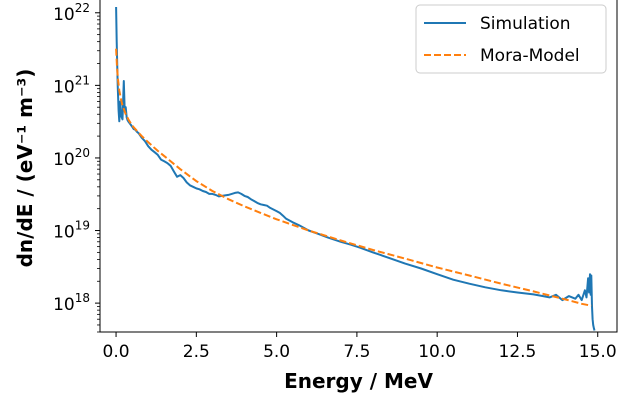 This screenshot has height=398, width=638. Describe the element at coordinates (358, 381) in the screenshot. I see `x-axis-label: Energy / MeV` at that location.